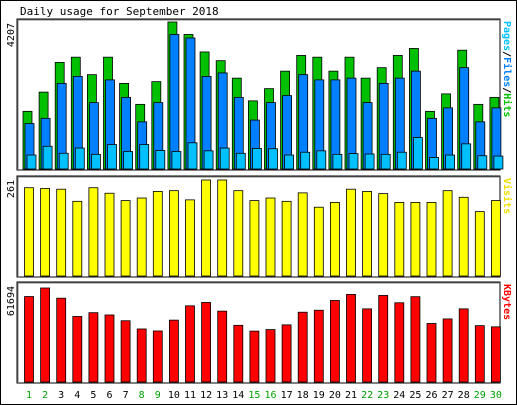 The height and width of the screenshot is (405, 517). I want to click on day-label-7: 7, so click(126, 395).